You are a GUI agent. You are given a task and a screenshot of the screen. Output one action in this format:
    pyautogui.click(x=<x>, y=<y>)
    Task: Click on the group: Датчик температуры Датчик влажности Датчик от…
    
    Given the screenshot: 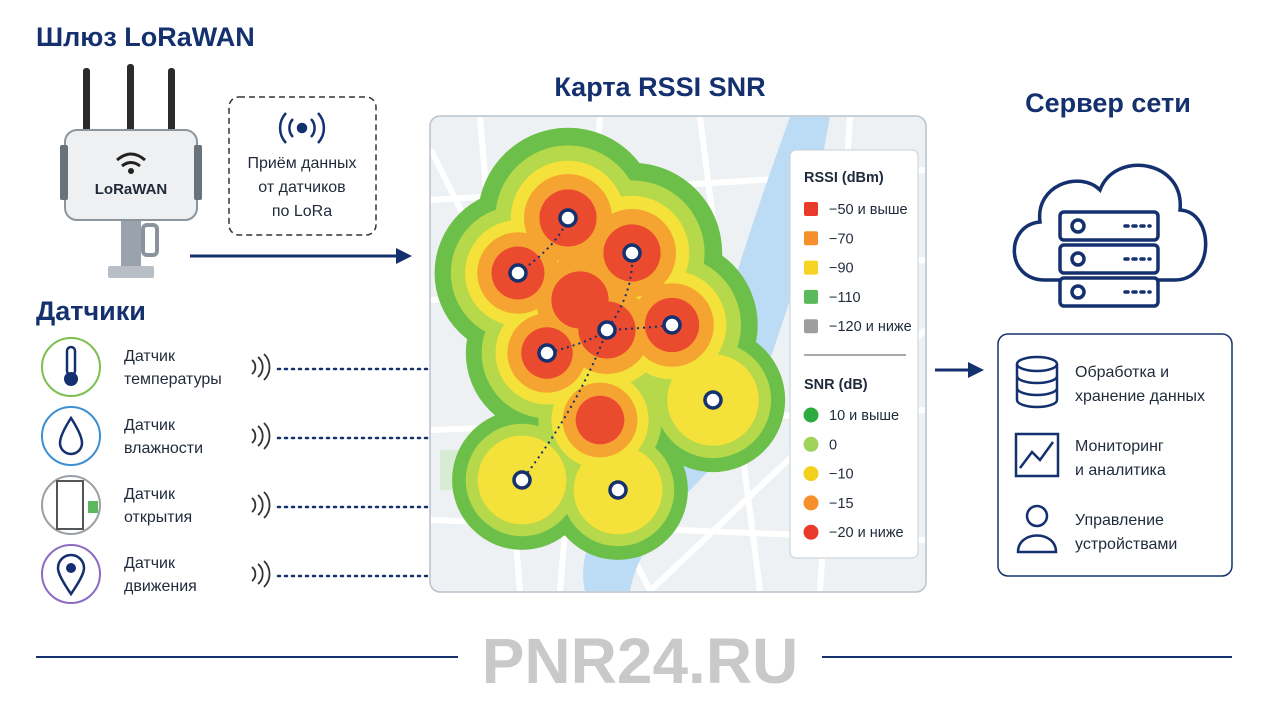 What is the action you would take?
    pyautogui.click(x=242, y=470)
    